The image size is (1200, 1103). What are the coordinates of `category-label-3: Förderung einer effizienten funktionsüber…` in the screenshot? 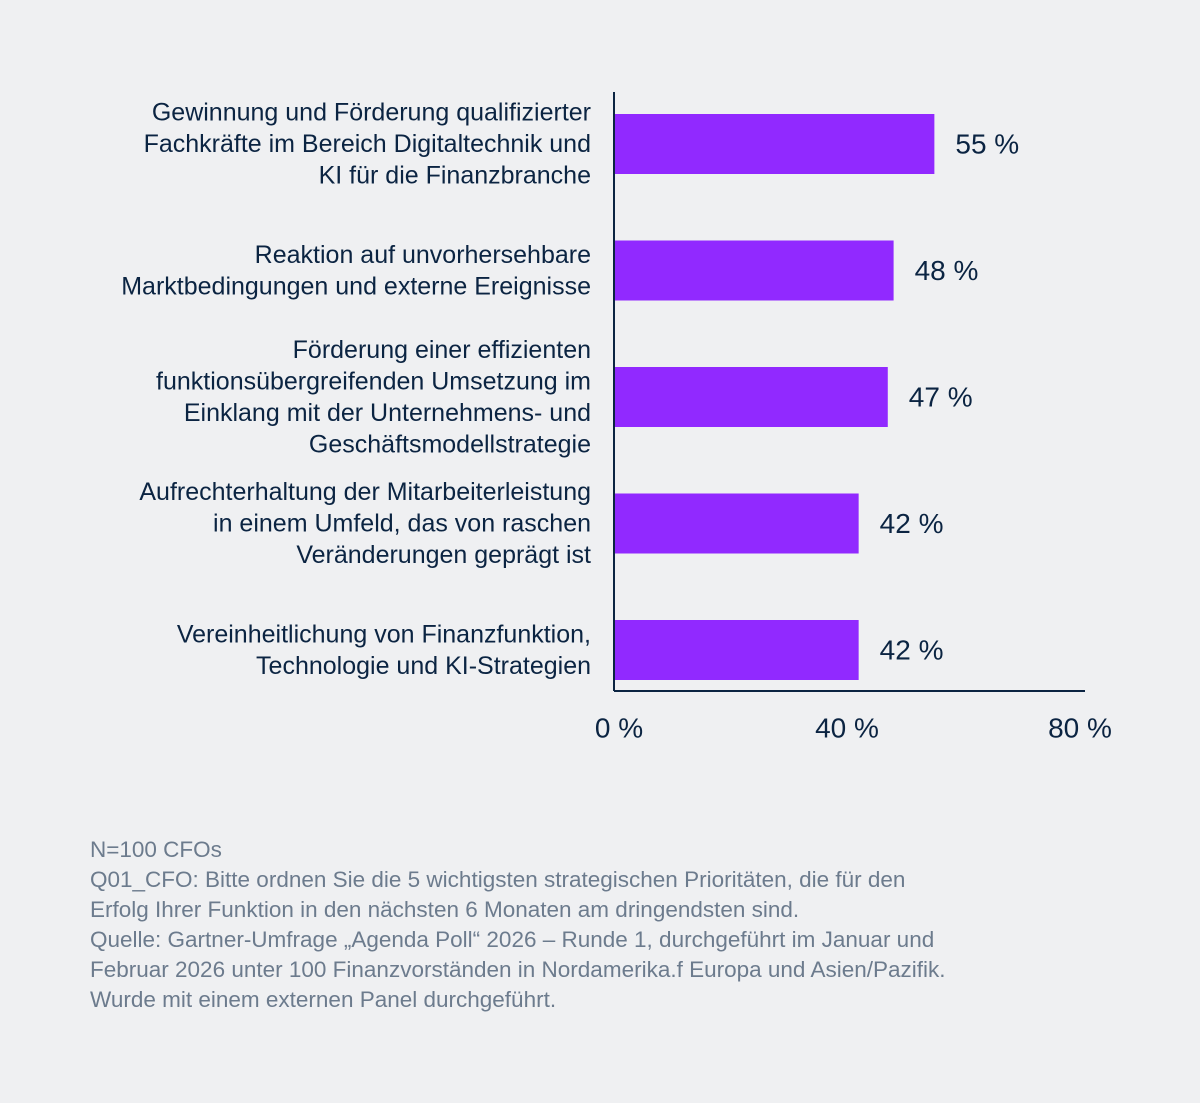 It's located at (373, 397).